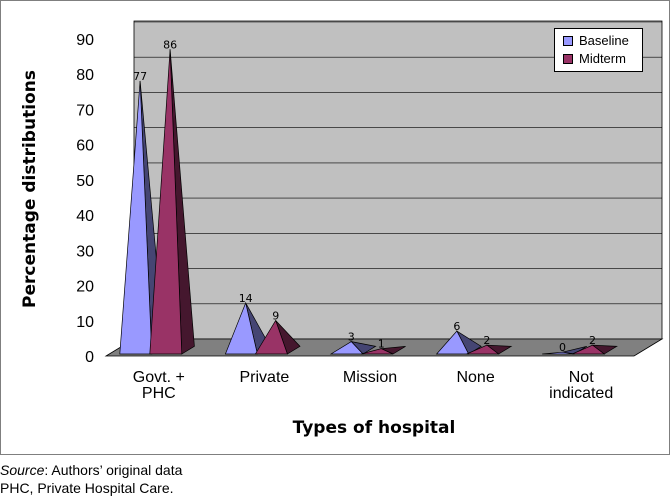 The image size is (670, 500). What do you see at coordinates (89, 357) in the screenshot?
I see `y-tick-label-0: 0` at bounding box center [89, 357].